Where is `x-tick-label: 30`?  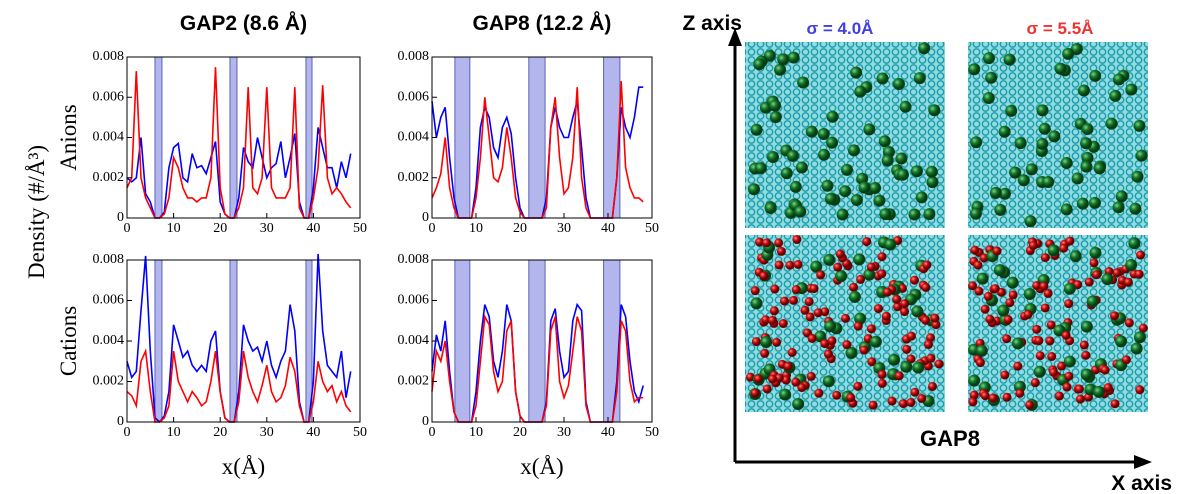
x-tick-label: 30 is located at coordinates (267, 228).